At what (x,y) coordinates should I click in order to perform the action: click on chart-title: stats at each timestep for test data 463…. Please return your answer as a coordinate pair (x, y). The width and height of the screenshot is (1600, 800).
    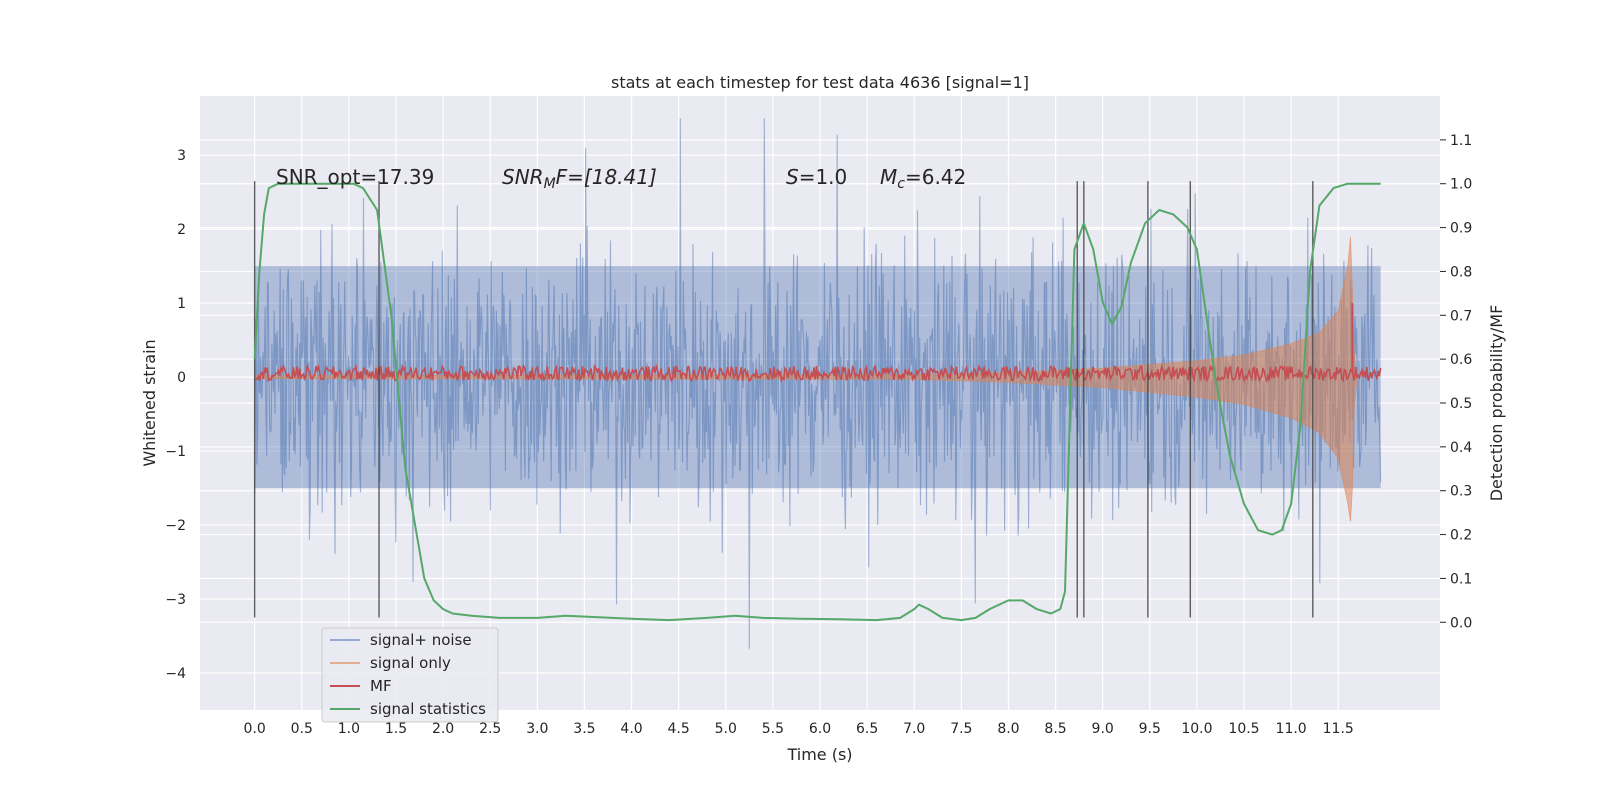
    Looking at the image, I should click on (820, 82).